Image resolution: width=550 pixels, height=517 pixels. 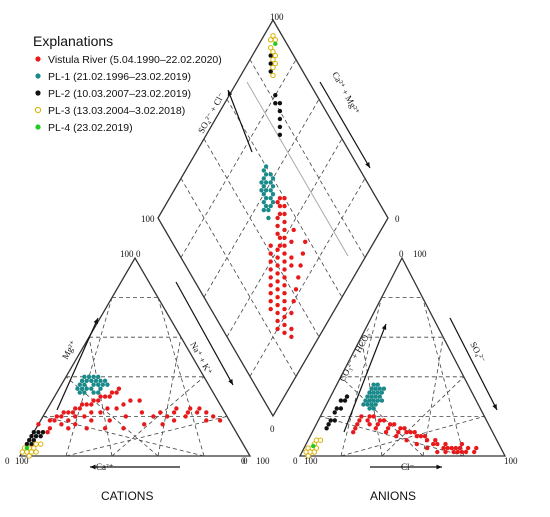 I want to click on diamond-upper-right-axis-label: Ca²⁺ + Mg²⁺, so click(x=346, y=93).